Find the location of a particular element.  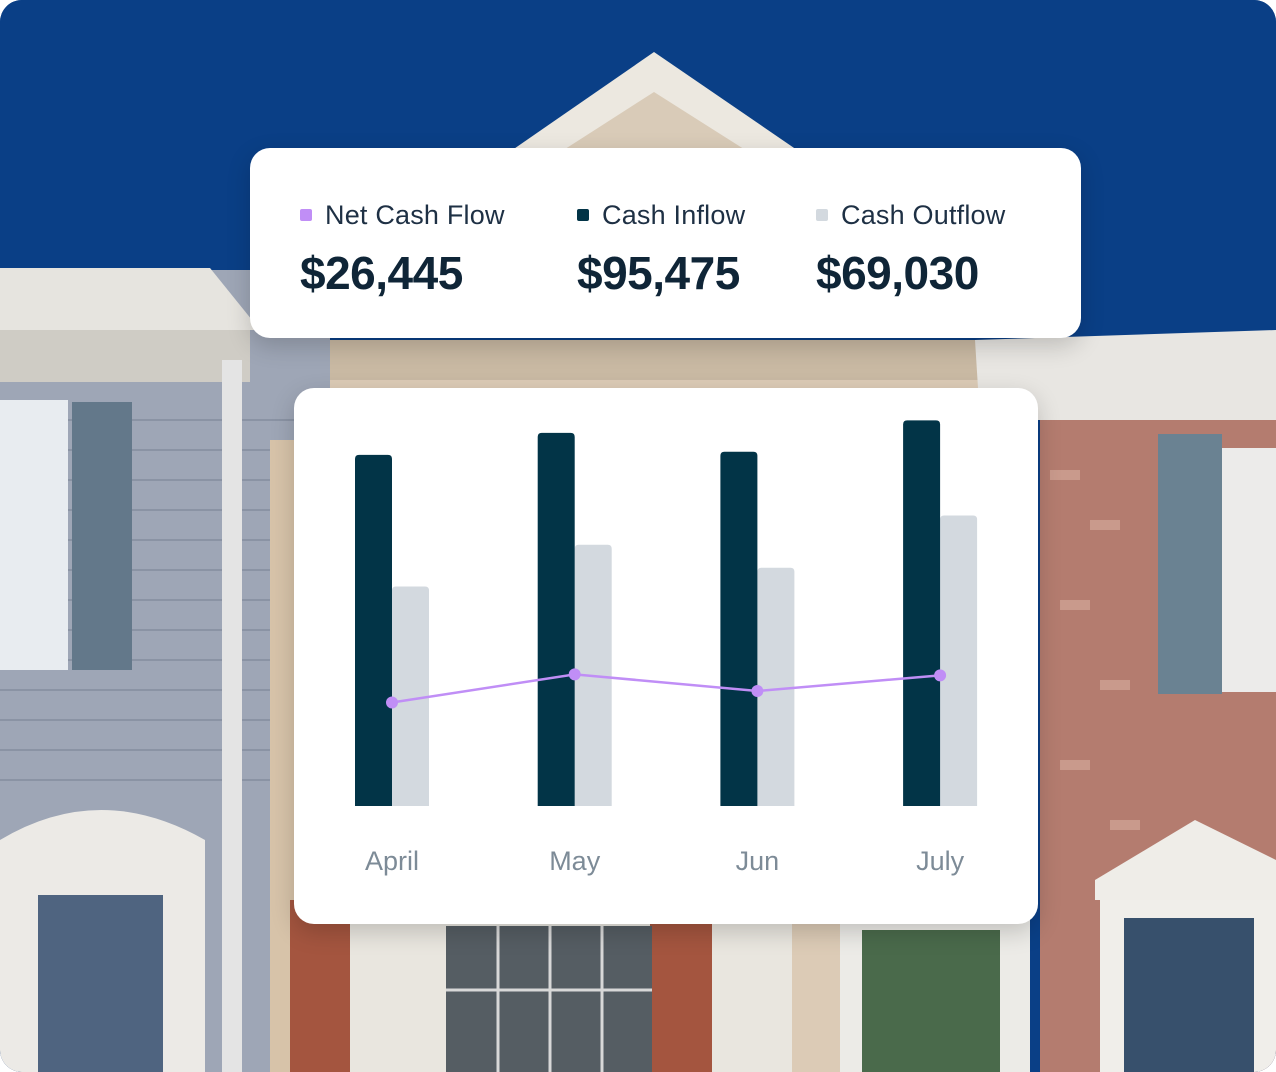

bar-cash-outflow-july is located at coordinates (959, 660).